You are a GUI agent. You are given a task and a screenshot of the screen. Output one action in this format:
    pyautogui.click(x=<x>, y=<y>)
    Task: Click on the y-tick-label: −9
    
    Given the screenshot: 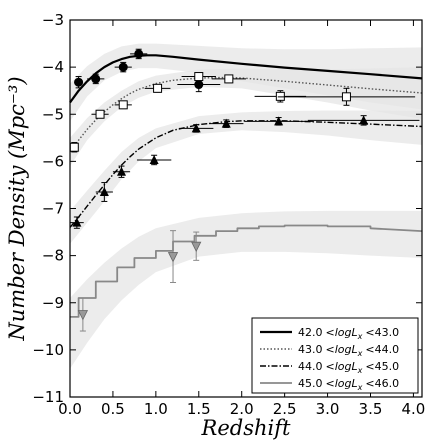 What is the action you would take?
    pyautogui.click(x=53, y=303)
    